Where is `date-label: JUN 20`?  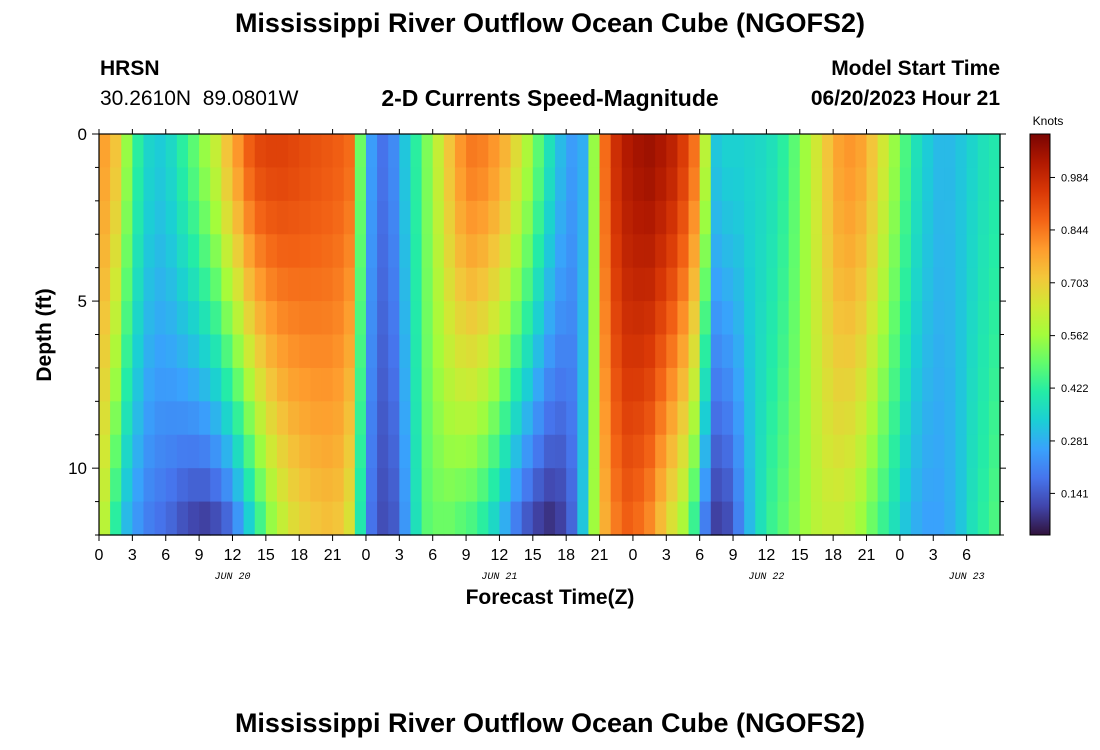
date-label: JUN 20 is located at coordinates (232, 577).